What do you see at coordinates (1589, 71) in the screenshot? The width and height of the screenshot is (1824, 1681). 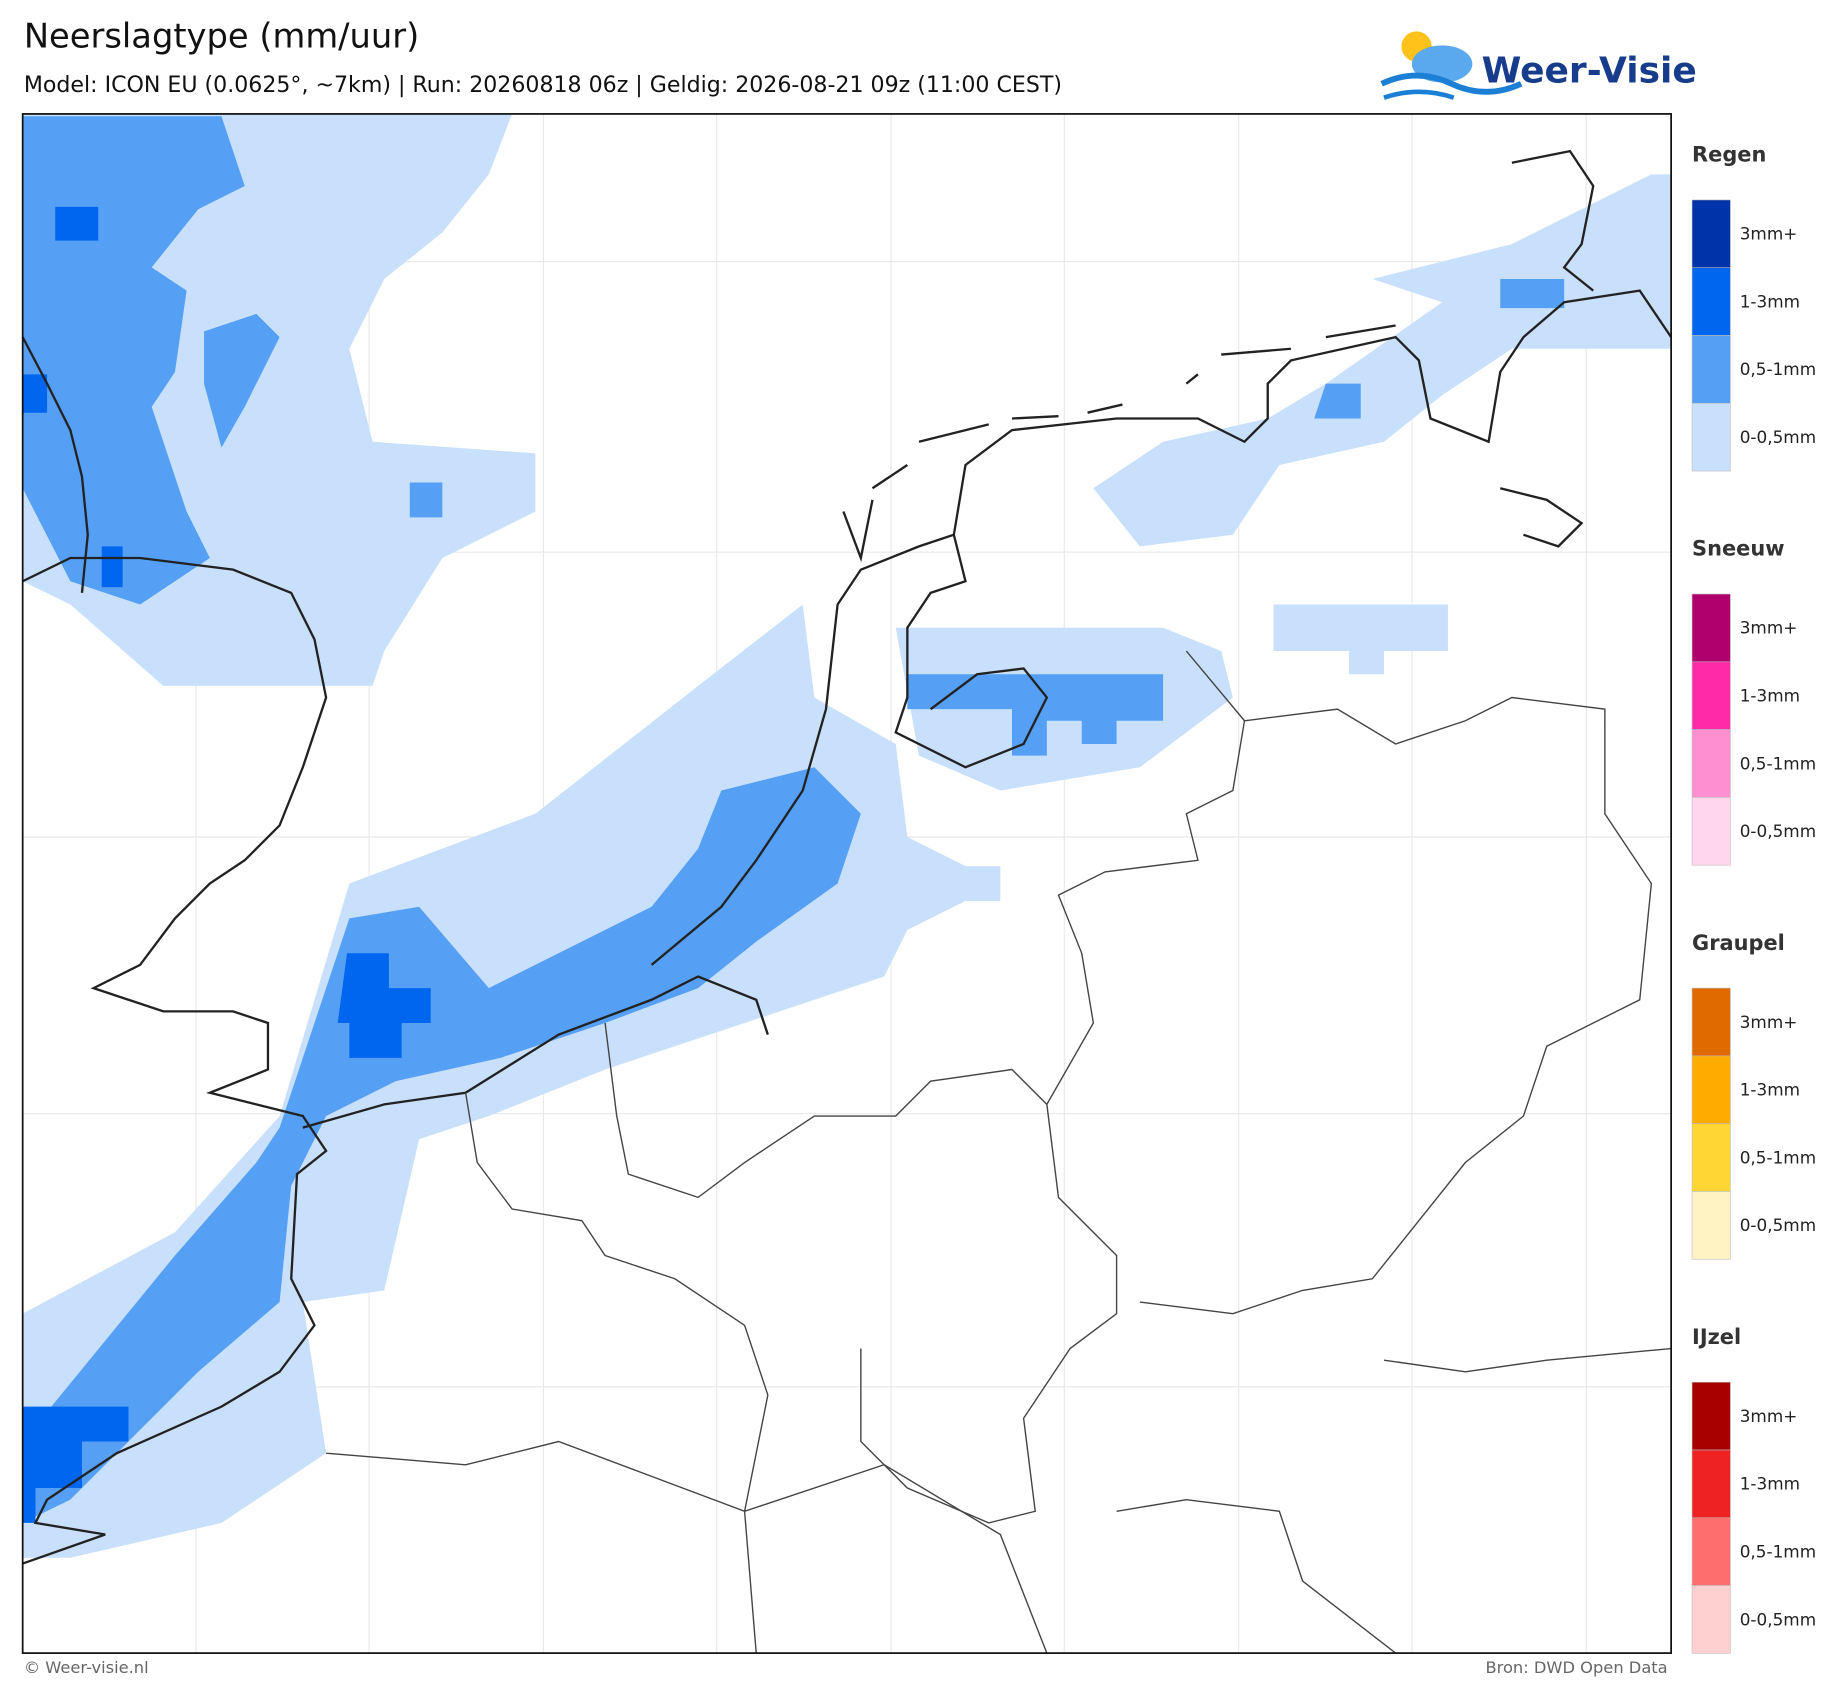 I see `logo-text: Weer-Visie` at bounding box center [1589, 71].